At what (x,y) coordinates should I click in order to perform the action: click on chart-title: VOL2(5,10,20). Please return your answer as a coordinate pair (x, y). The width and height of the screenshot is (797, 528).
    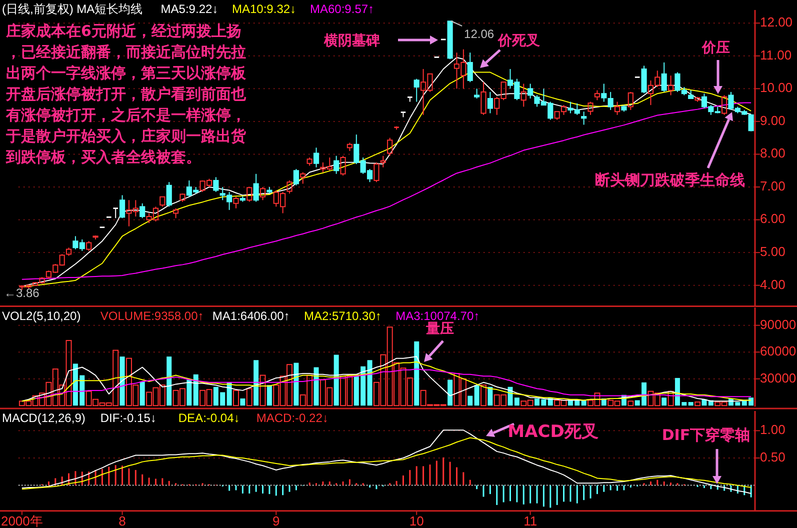
    Looking at the image, I should click on (41, 316).